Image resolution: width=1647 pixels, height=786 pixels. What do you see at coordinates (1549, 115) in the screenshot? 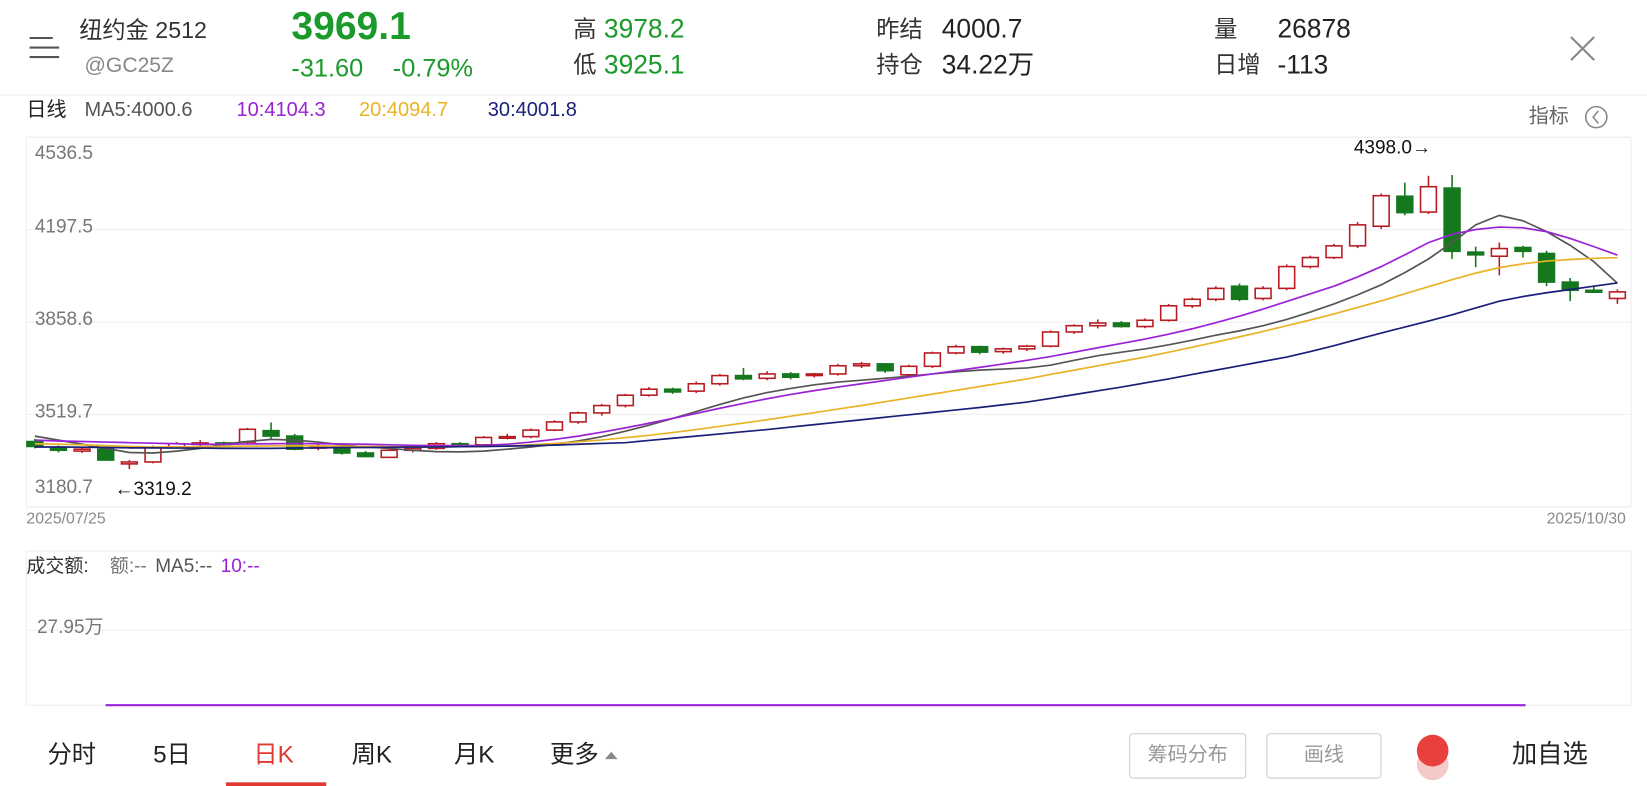
I see `indicator-button: 指标` at bounding box center [1549, 115].